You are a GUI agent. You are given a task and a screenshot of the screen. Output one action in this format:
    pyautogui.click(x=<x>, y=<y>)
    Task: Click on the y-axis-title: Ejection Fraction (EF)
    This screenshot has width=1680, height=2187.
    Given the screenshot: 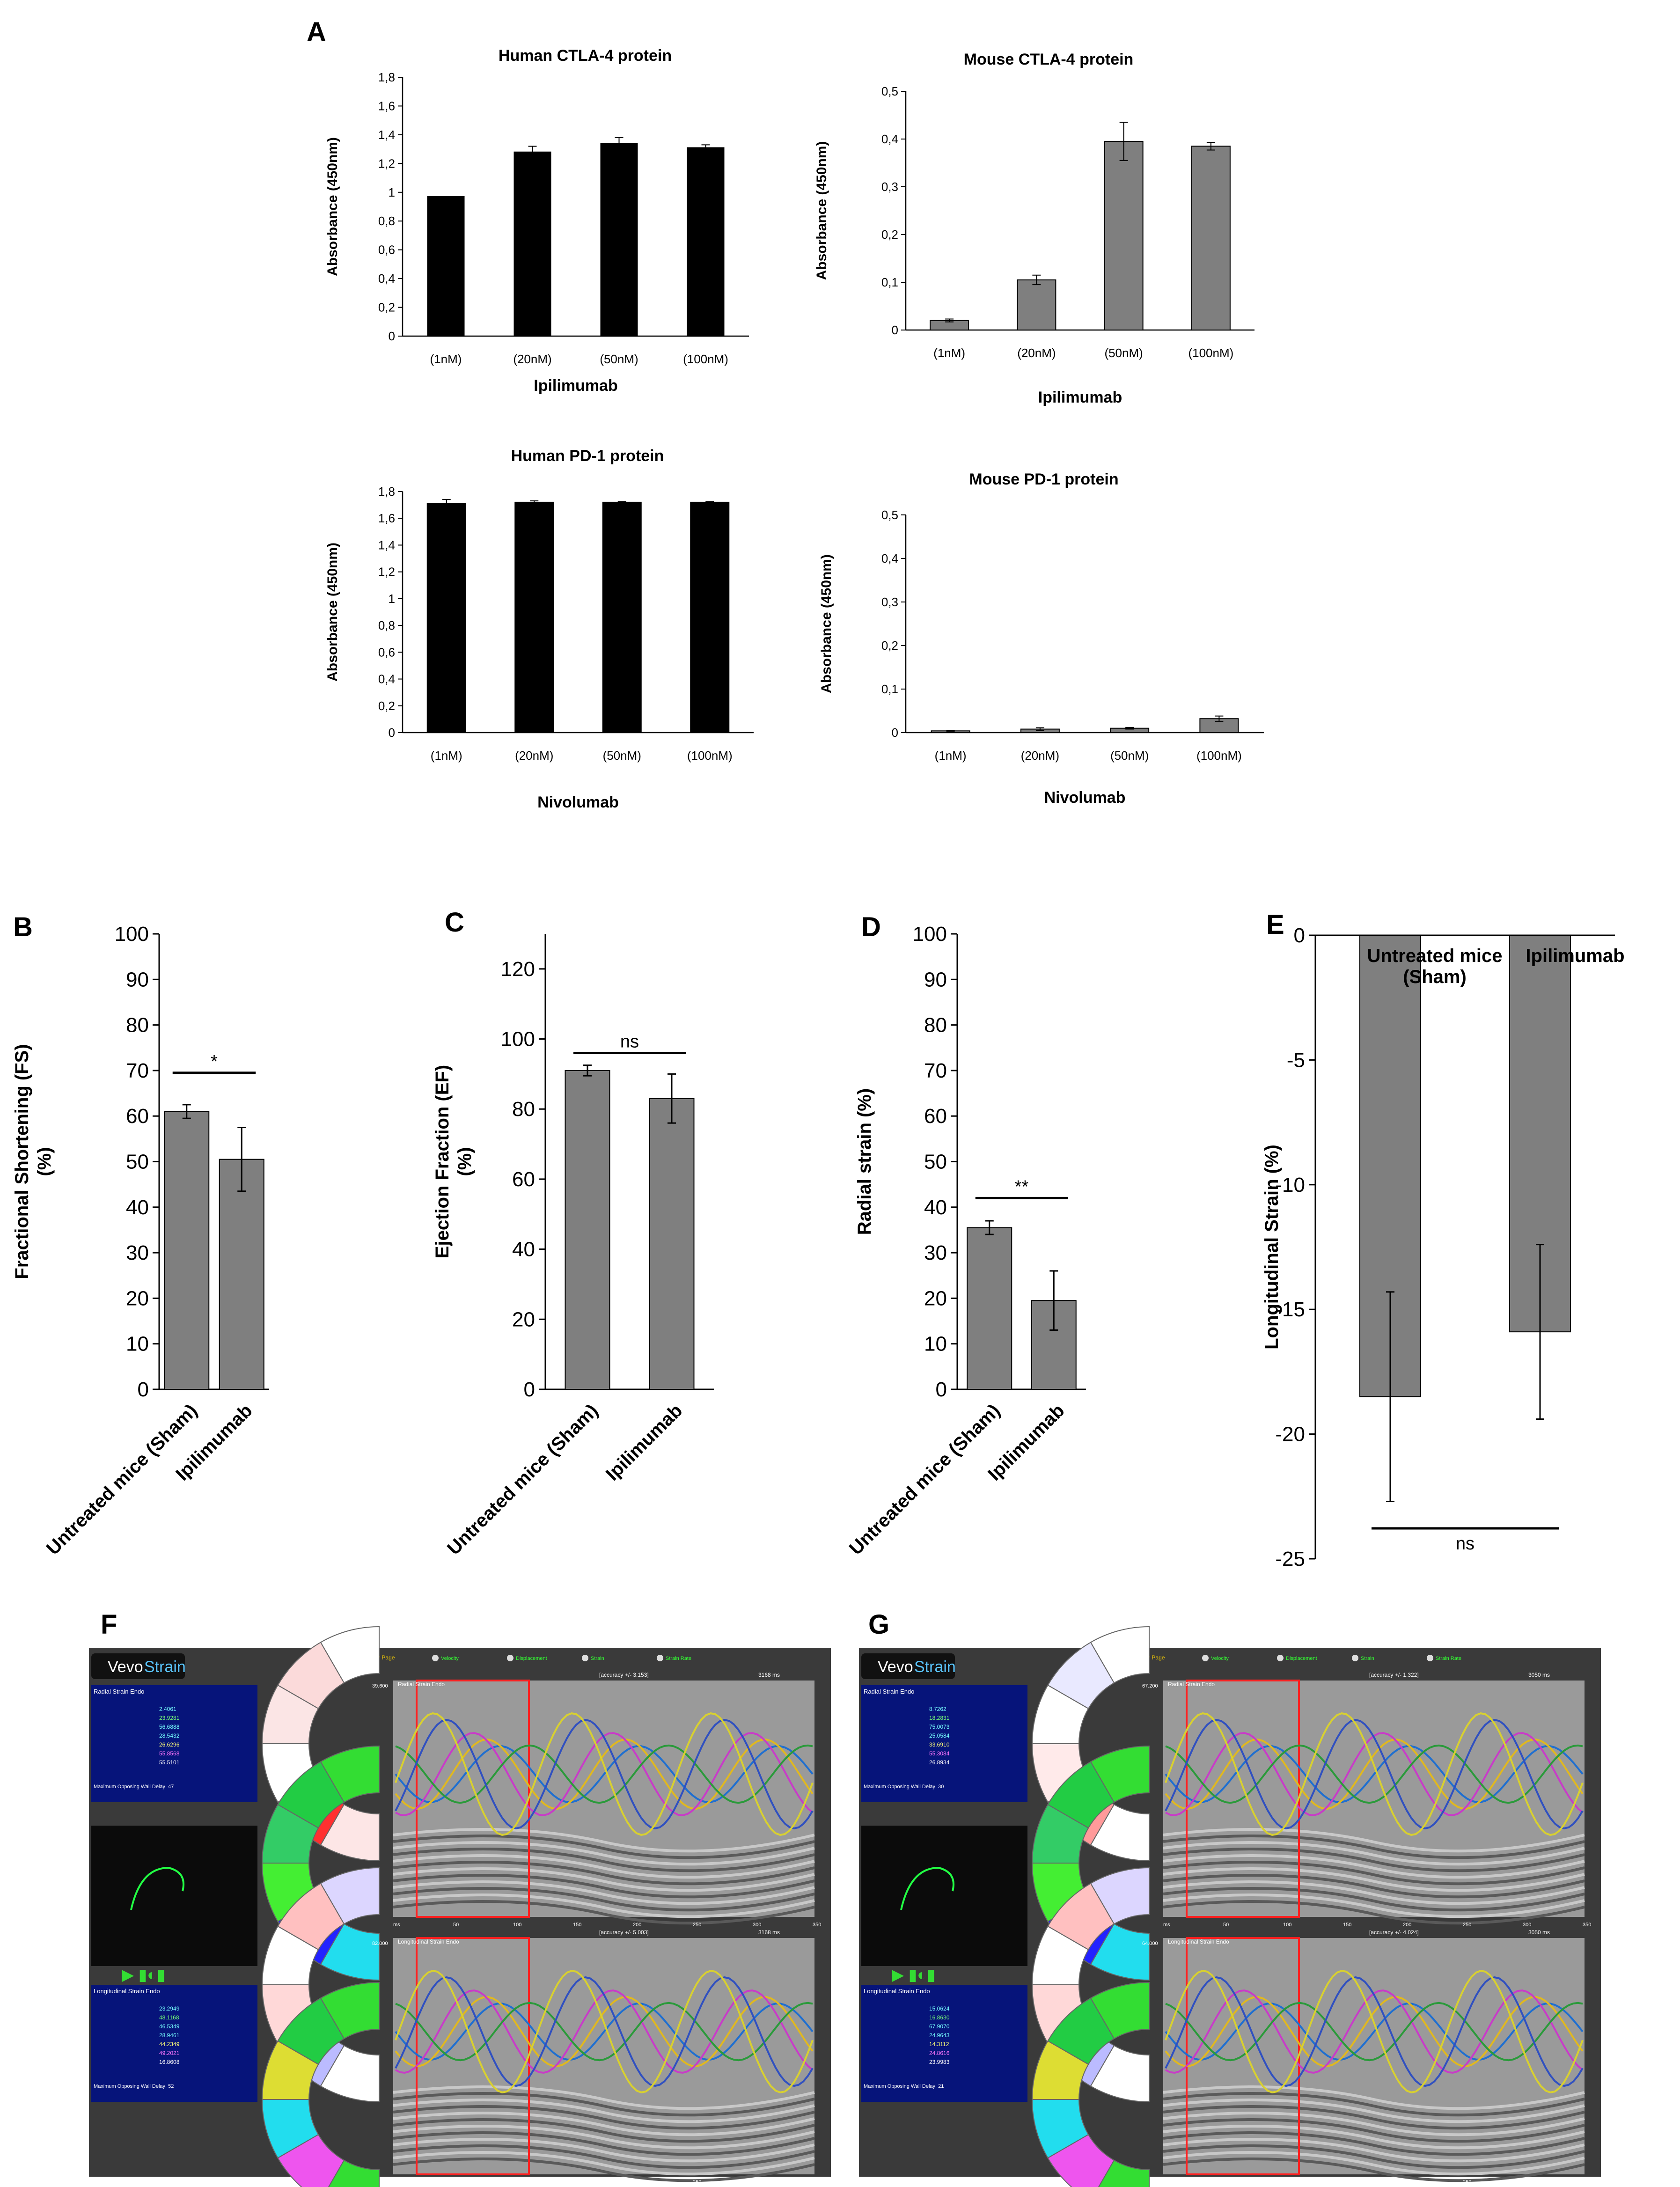 What is the action you would take?
    pyautogui.click(x=443, y=1161)
    